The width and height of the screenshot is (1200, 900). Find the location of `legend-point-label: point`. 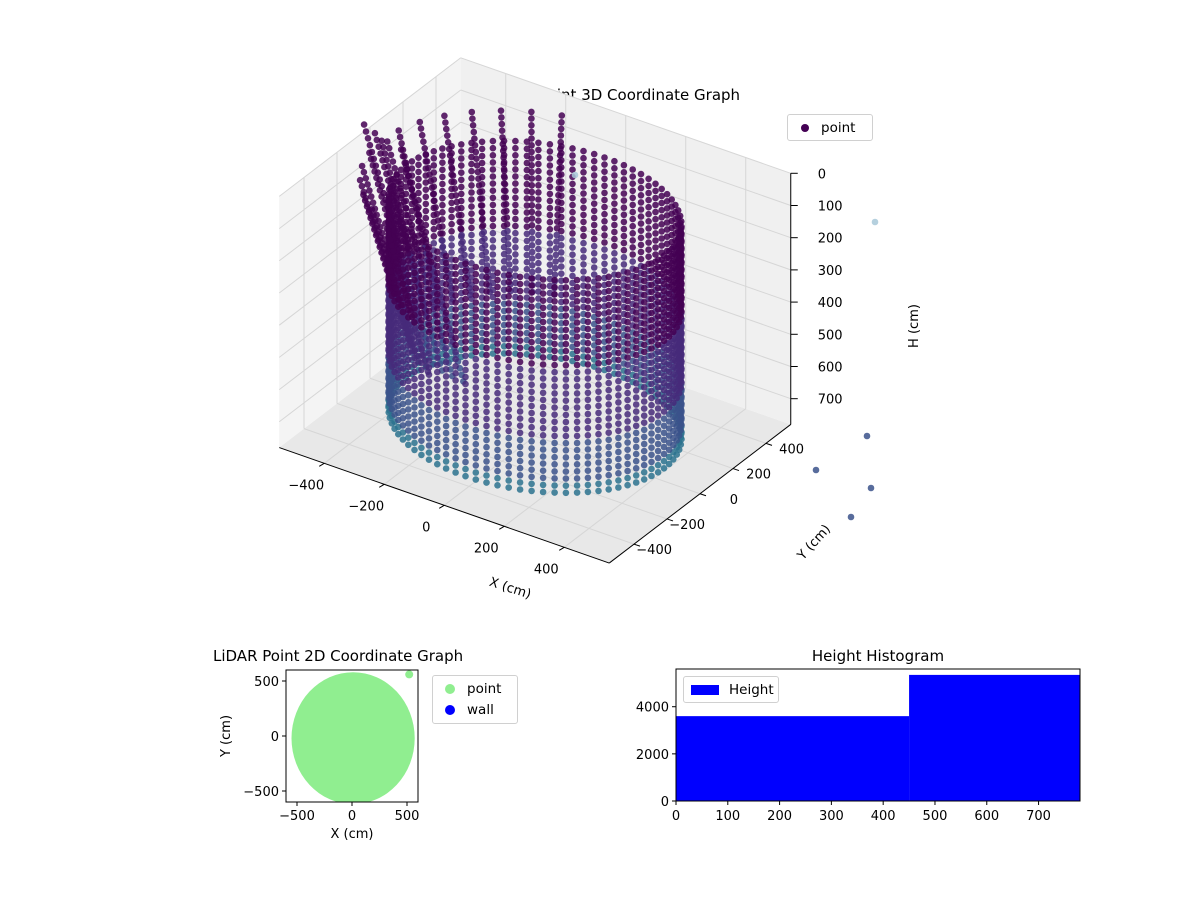

legend-point-label: point is located at coordinates (484, 688).